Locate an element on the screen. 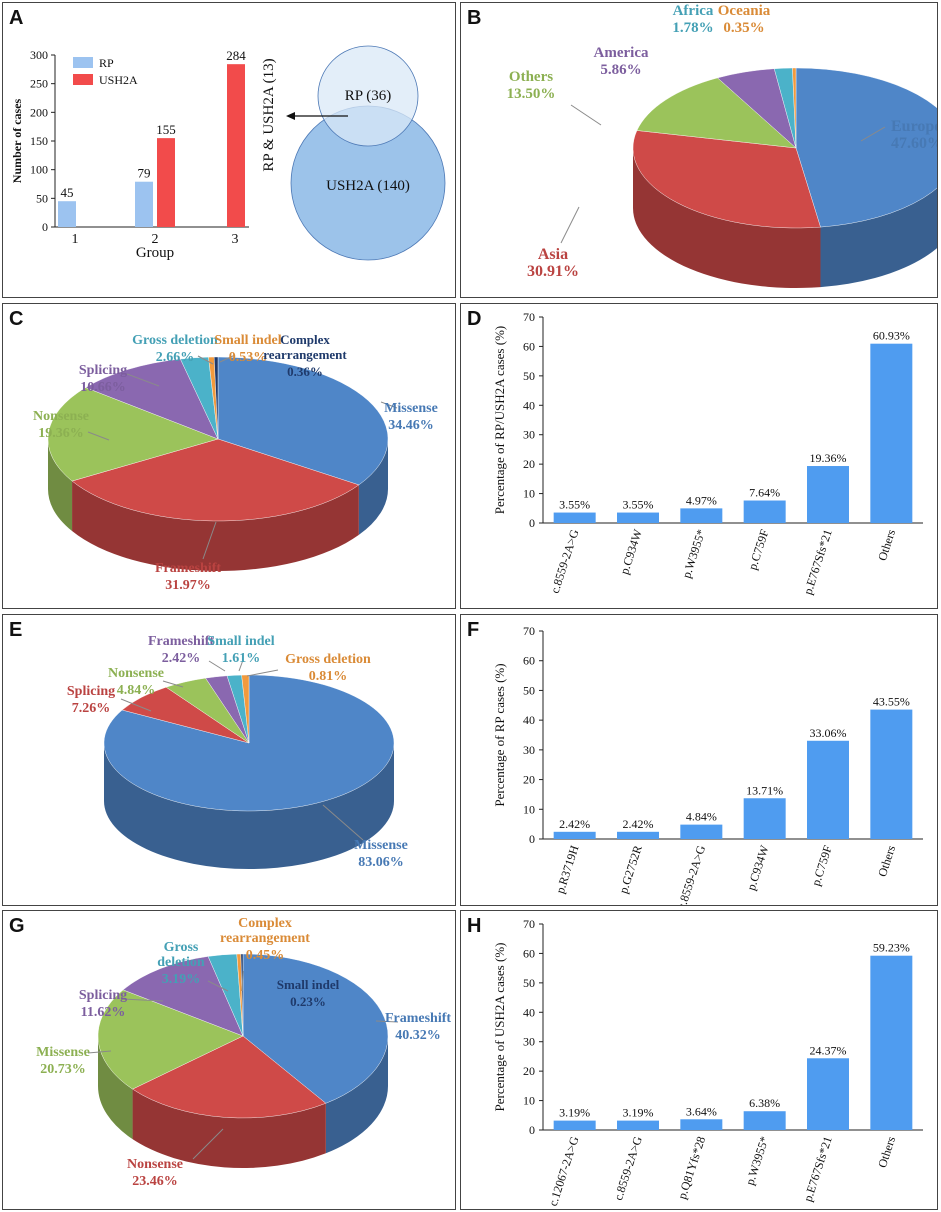  pie-slice-label: Splicing is located at coordinates (103, 370).